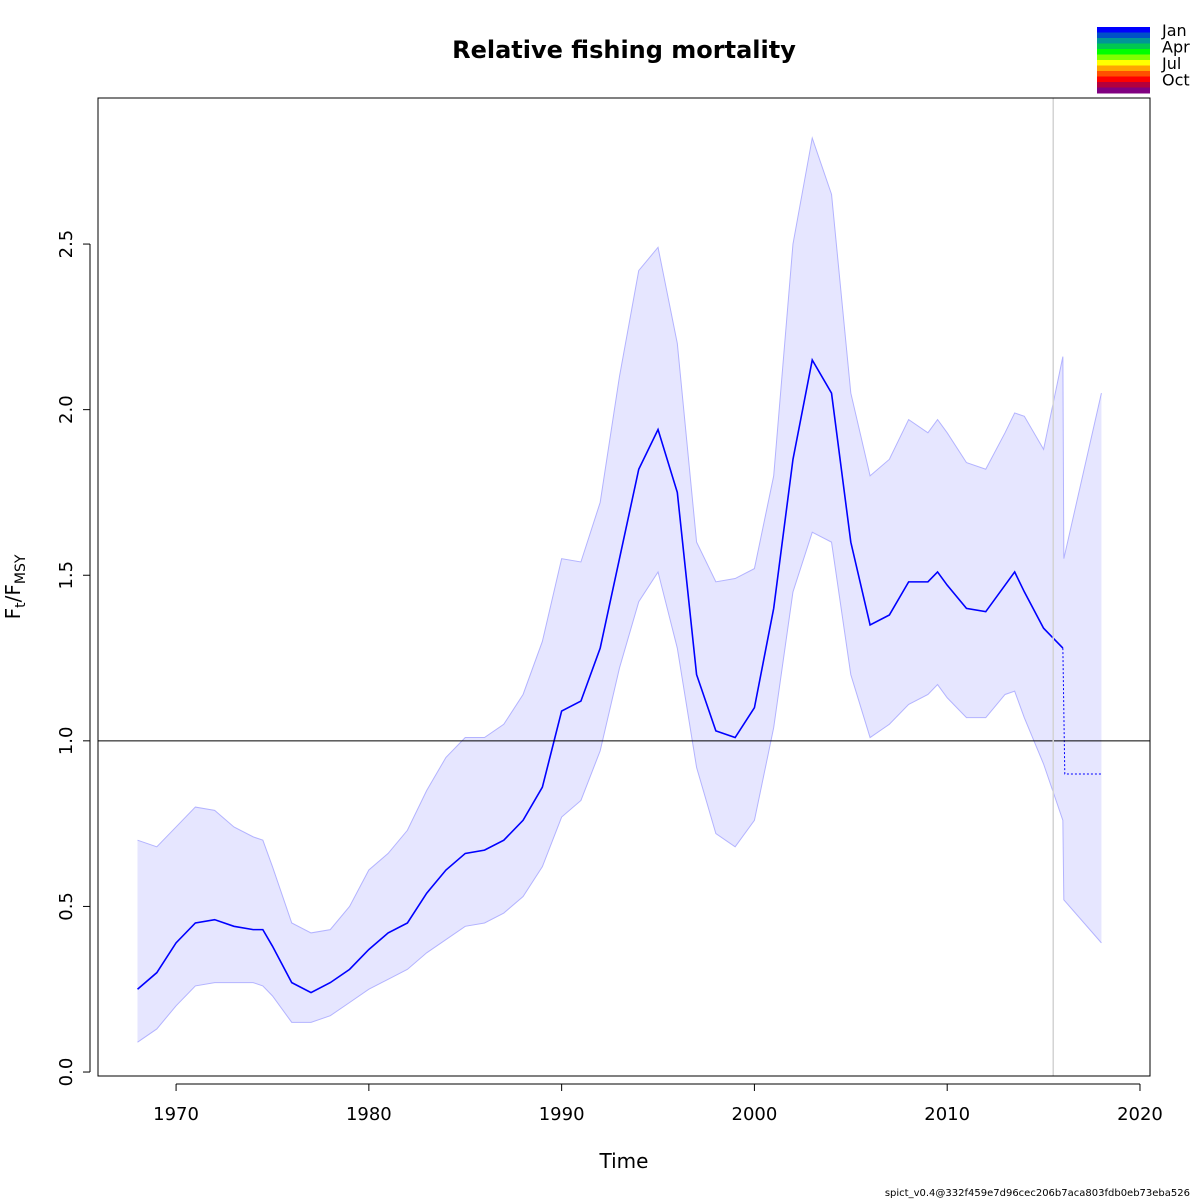 Image resolution: width=1200 pixels, height=1200 pixels. I want to click on x-tick-label: 1990, so click(562, 1114).